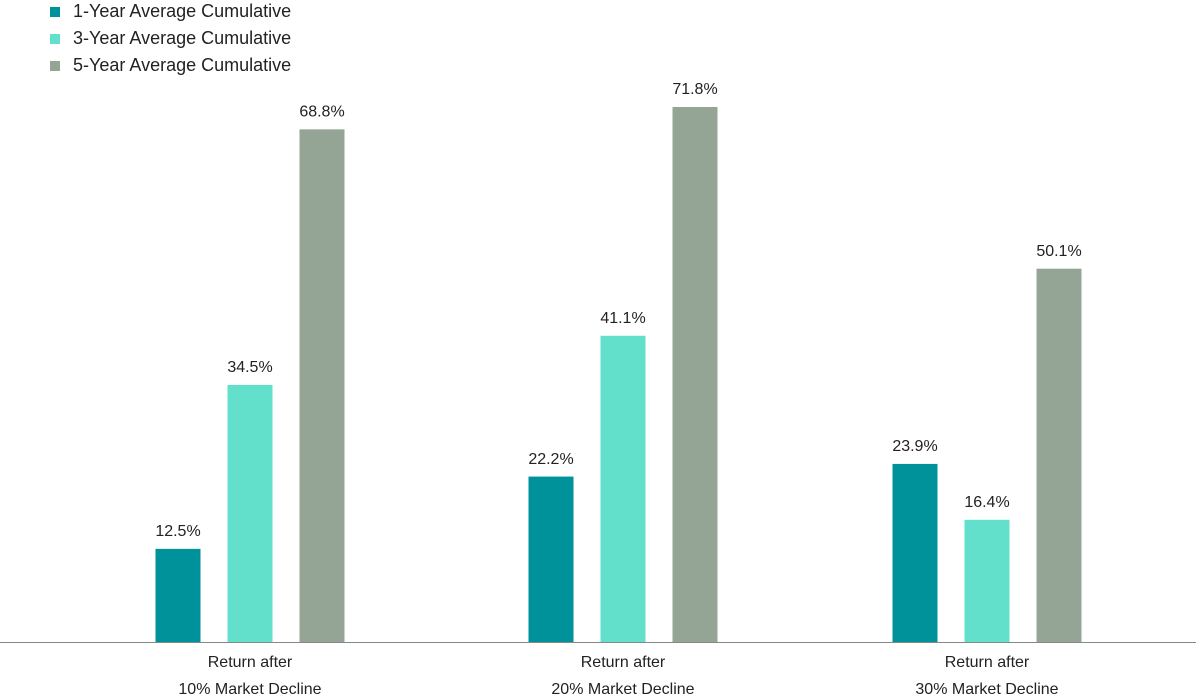 This screenshot has height=700, width=1200. What do you see at coordinates (986, 689) in the screenshot?
I see `x-tick-label: 30% Market Decline` at bounding box center [986, 689].